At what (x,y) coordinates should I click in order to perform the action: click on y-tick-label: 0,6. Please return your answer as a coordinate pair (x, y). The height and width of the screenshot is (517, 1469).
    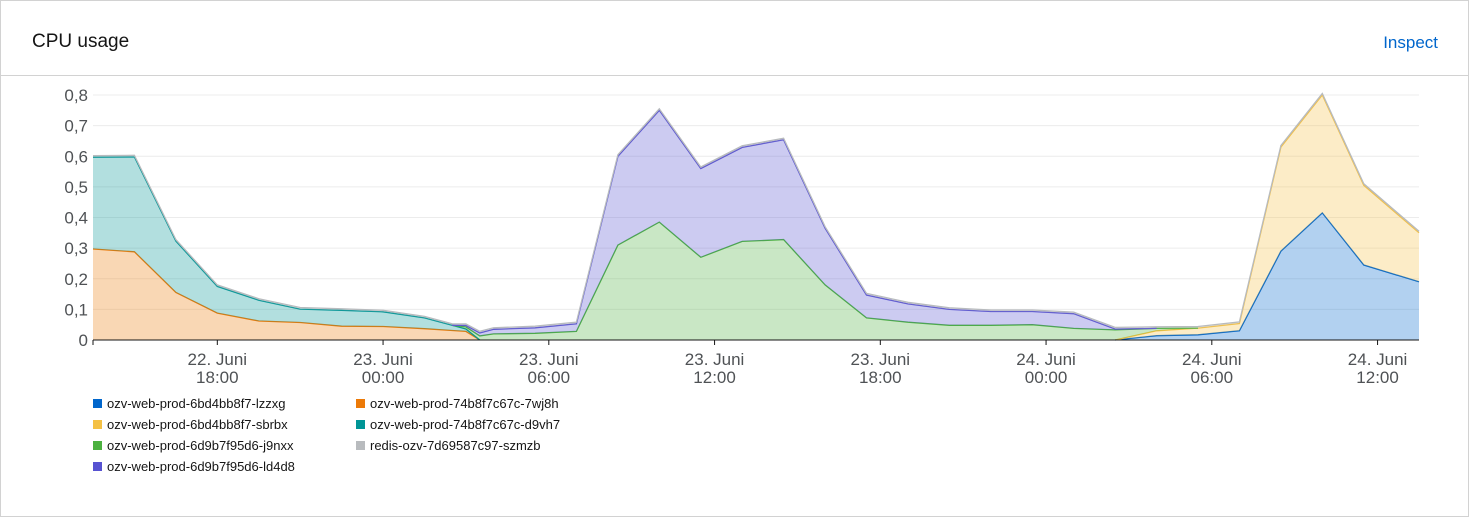
    Looking at the image, I should click on (76, 156).